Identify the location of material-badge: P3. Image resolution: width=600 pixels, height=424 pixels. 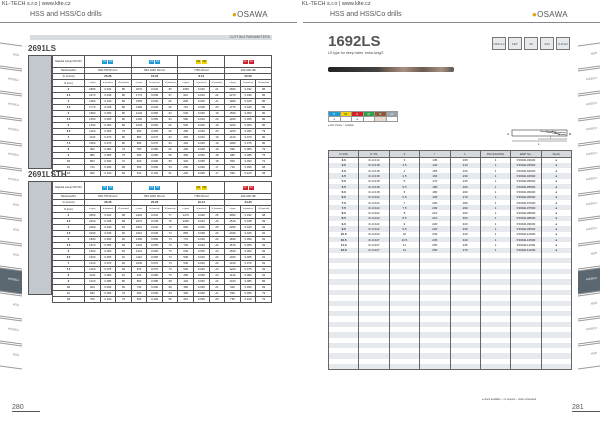
(152, 188).